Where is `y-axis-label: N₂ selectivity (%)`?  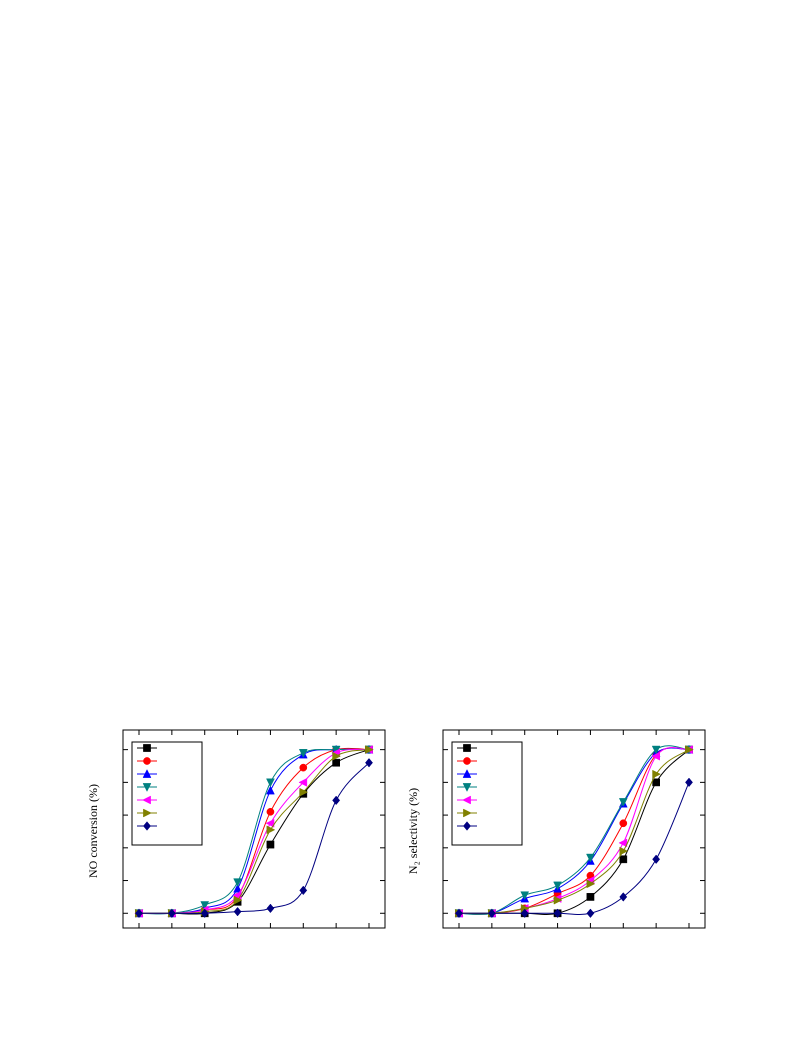
y-axis-label: N₂ selectivity (%) is located at coordinates (413, 831).